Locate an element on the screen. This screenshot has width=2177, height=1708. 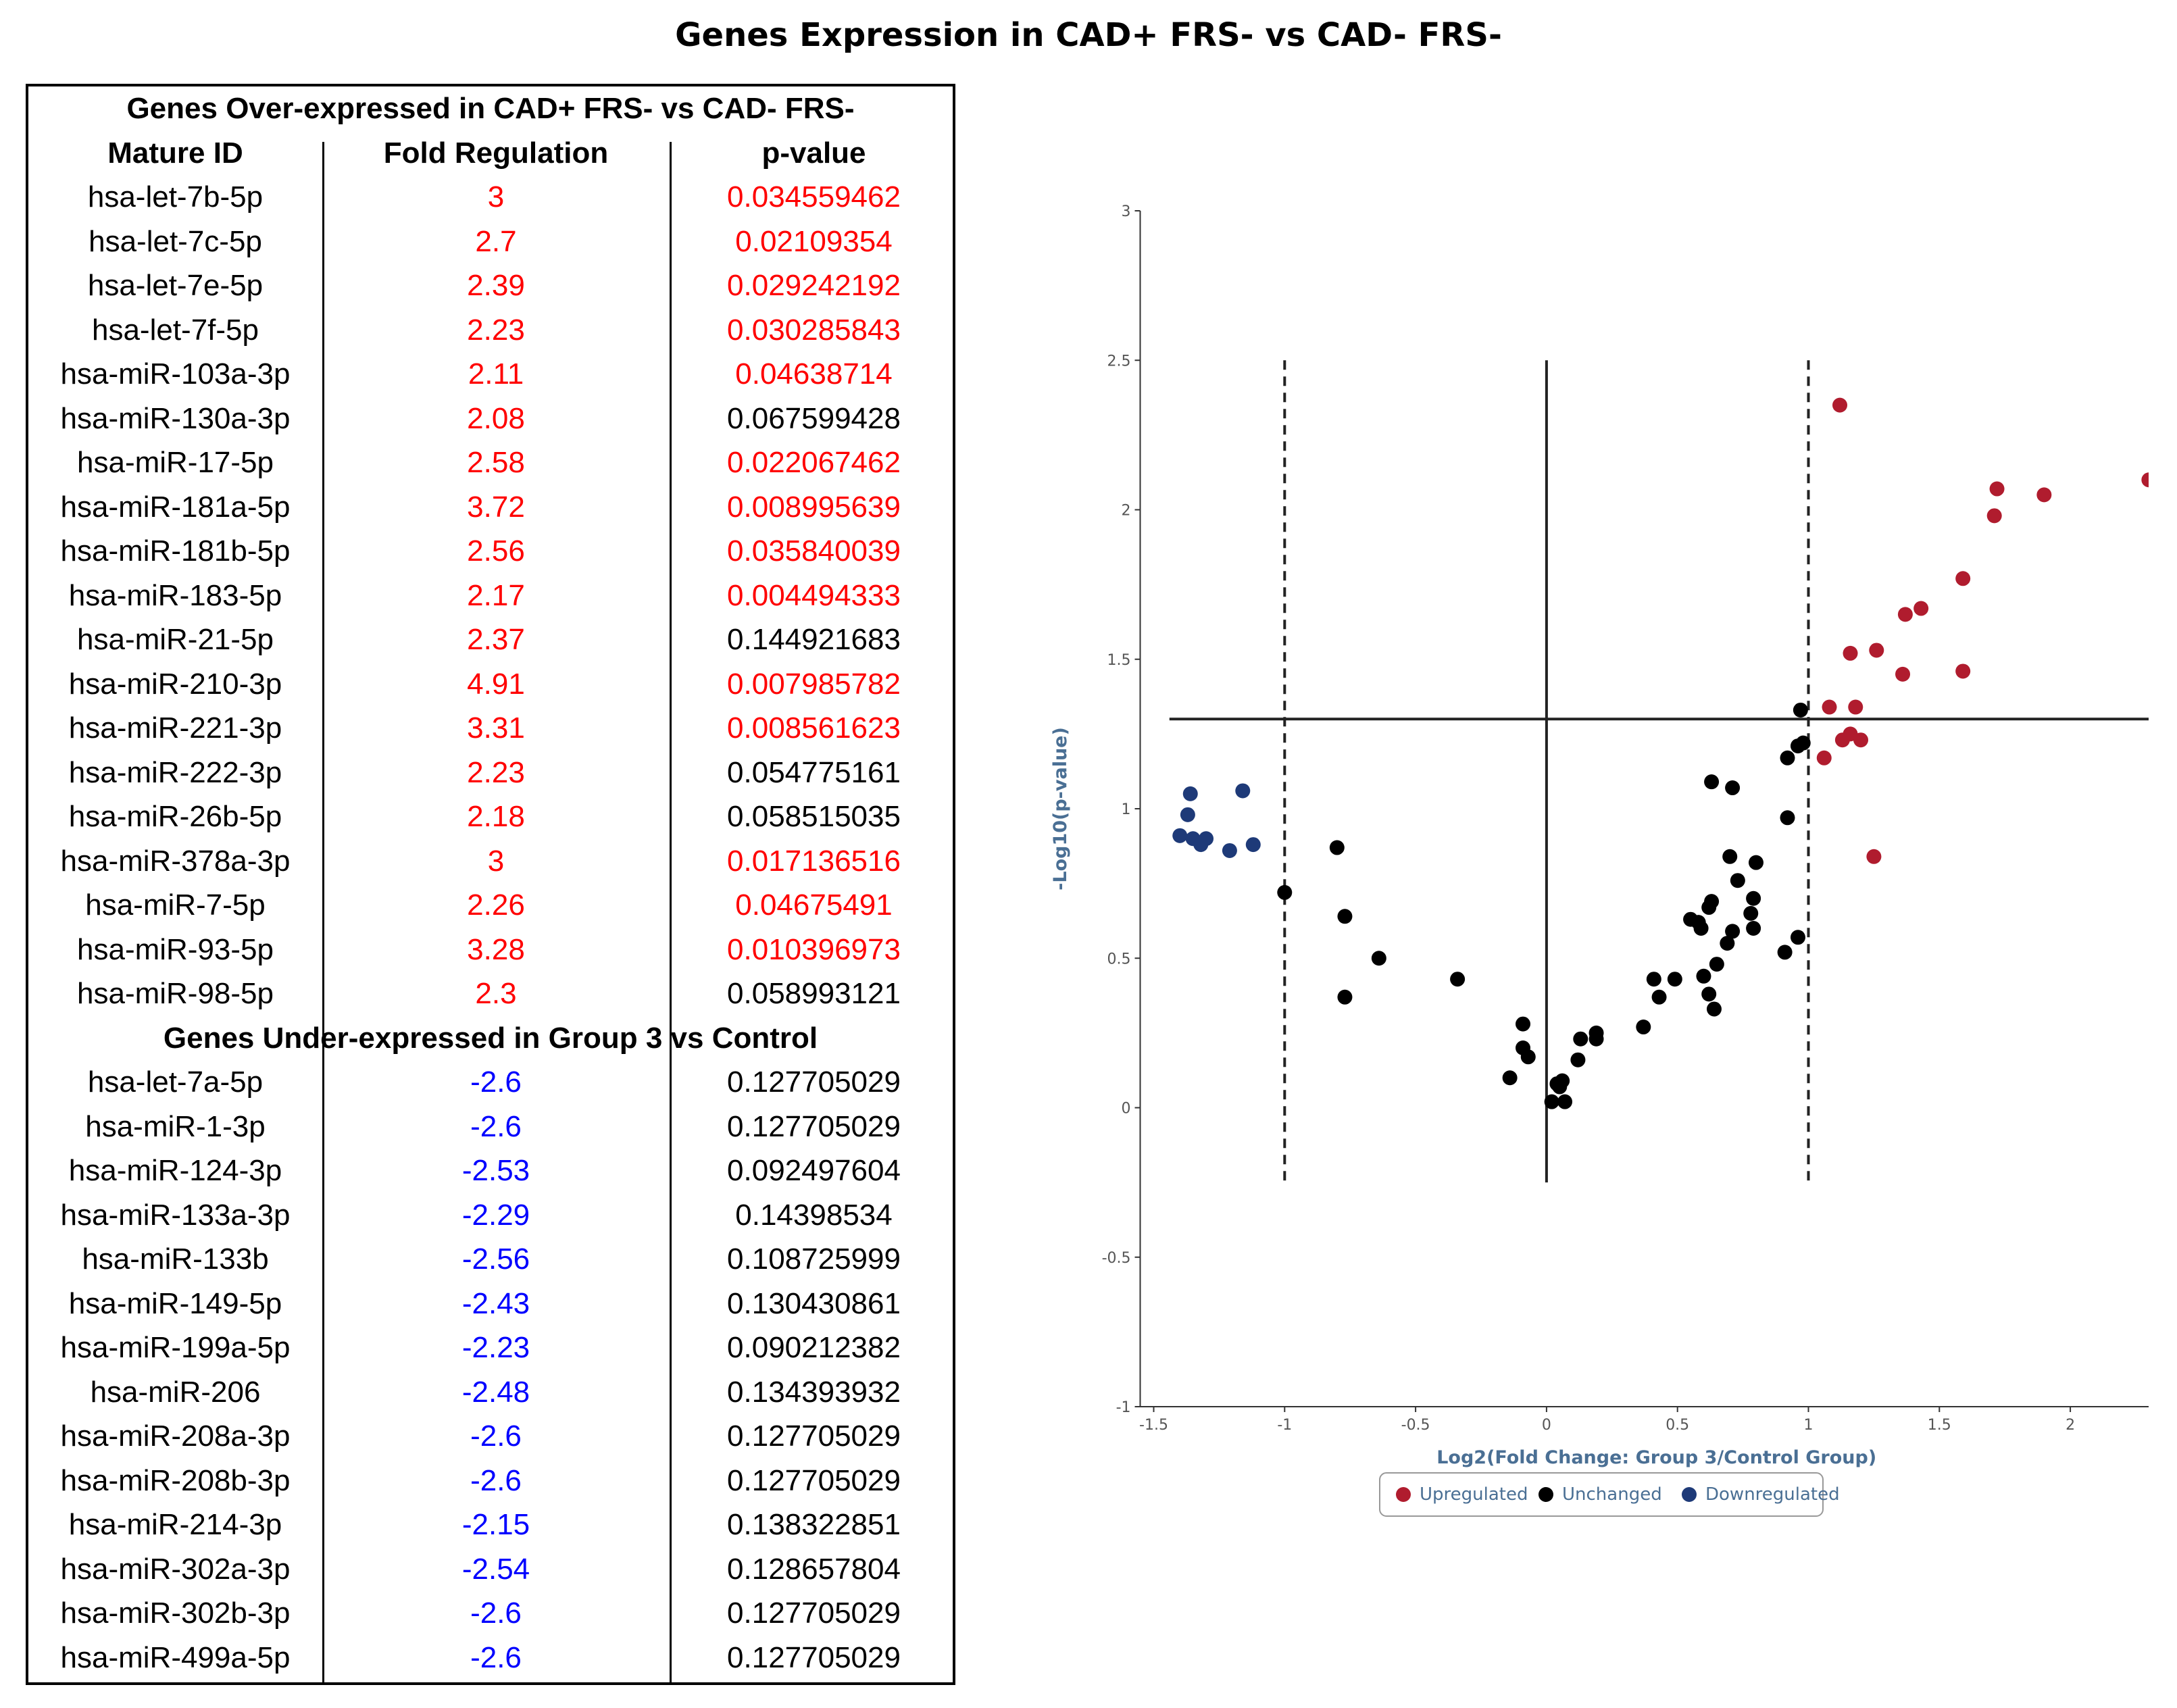
table-row: hsa-miR-149-5p -2.43 0.130430861 is located at coordinates (490, 1304).